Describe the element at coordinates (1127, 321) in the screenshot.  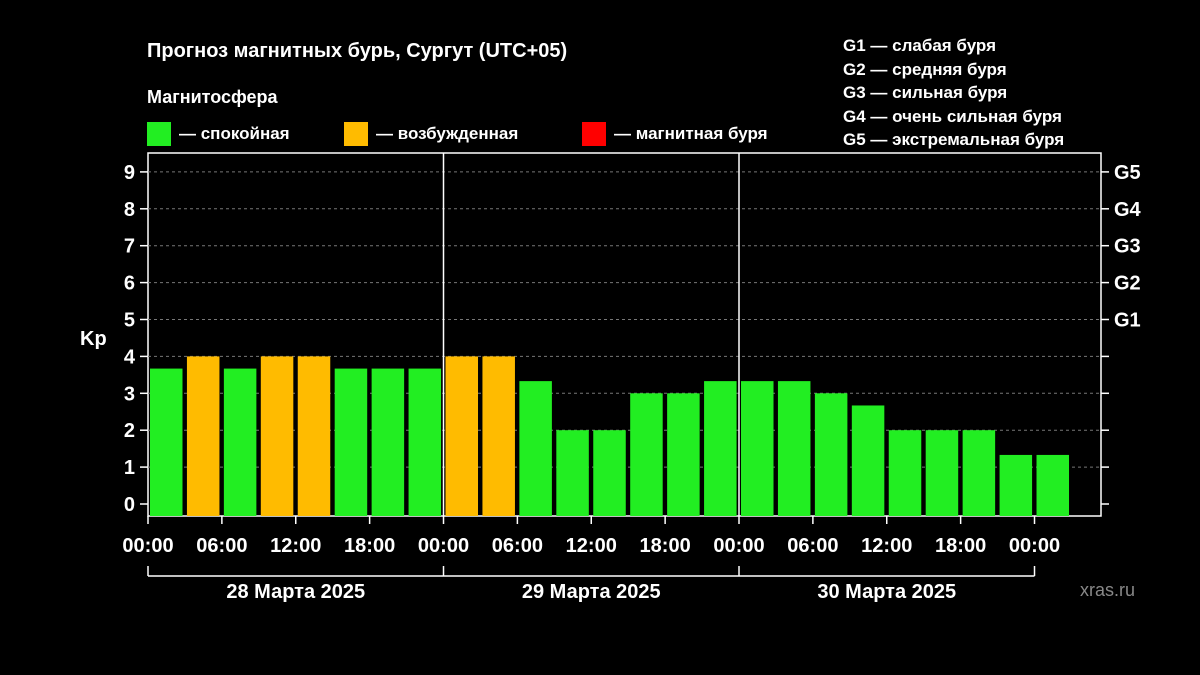
I see `g-tick-label: G1` at that location.